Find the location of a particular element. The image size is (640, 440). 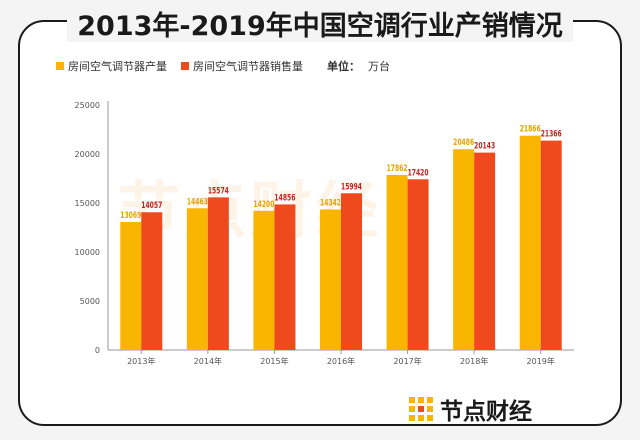

x-tick-label: 2019年 is located at coordinates (541, 361).